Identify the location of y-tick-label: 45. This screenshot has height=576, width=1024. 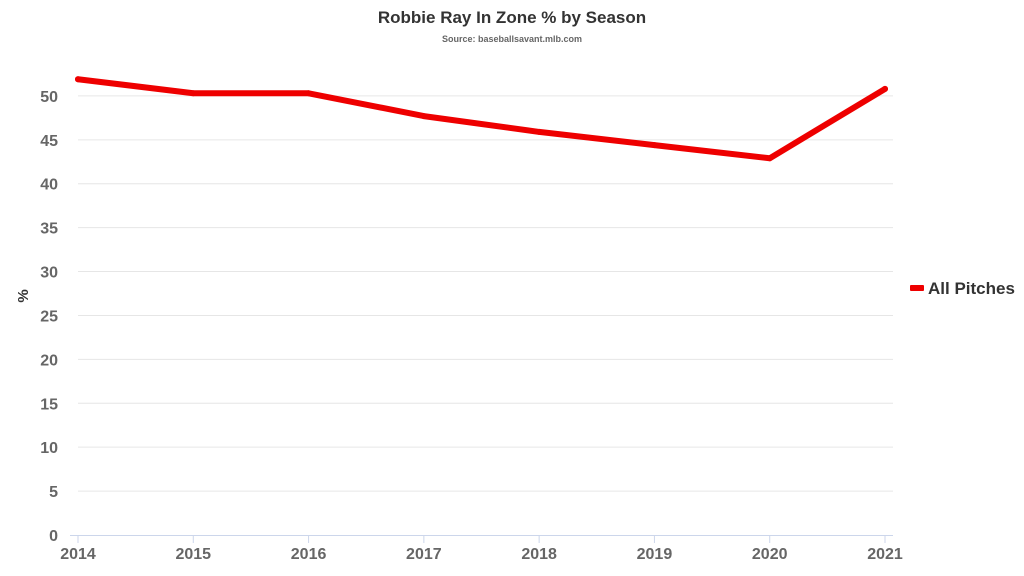
(49, 141).